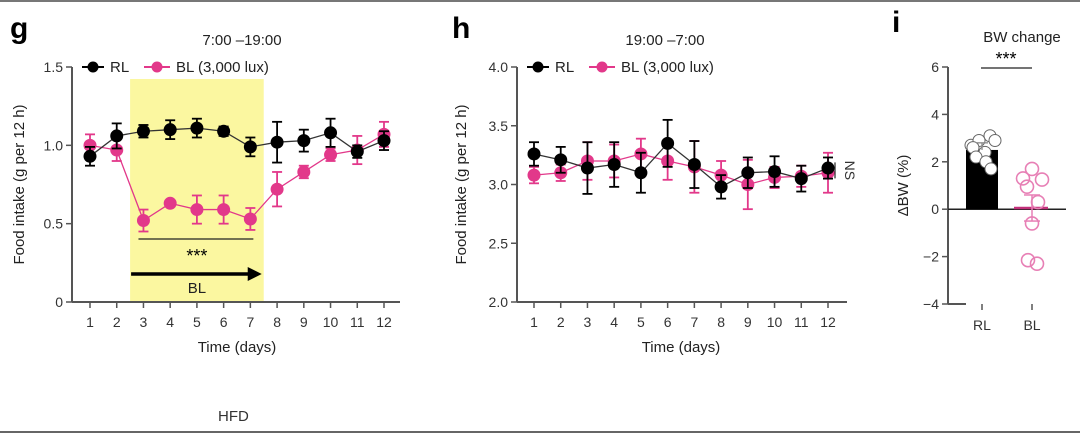 The height and width of the screenshot is (433, 1080). Describe the element at coordinates (641, 322) in the screenshot. I see `x-tick-label: 5` at that location.